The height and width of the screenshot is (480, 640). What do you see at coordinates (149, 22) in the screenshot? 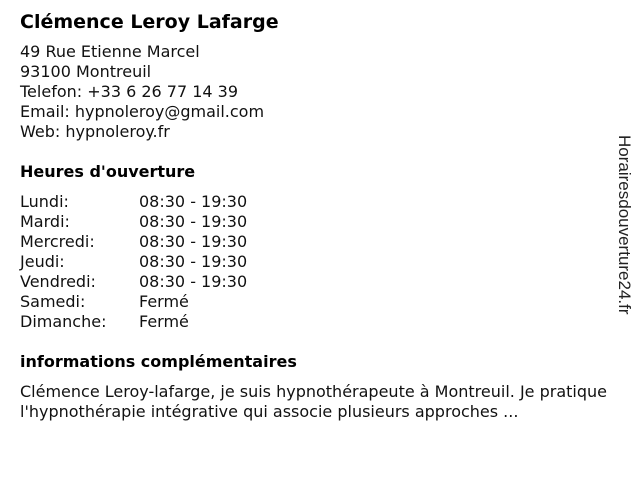
I see `business-name: Clémence Leroy Lafarge` at bounding box center [149, 22].